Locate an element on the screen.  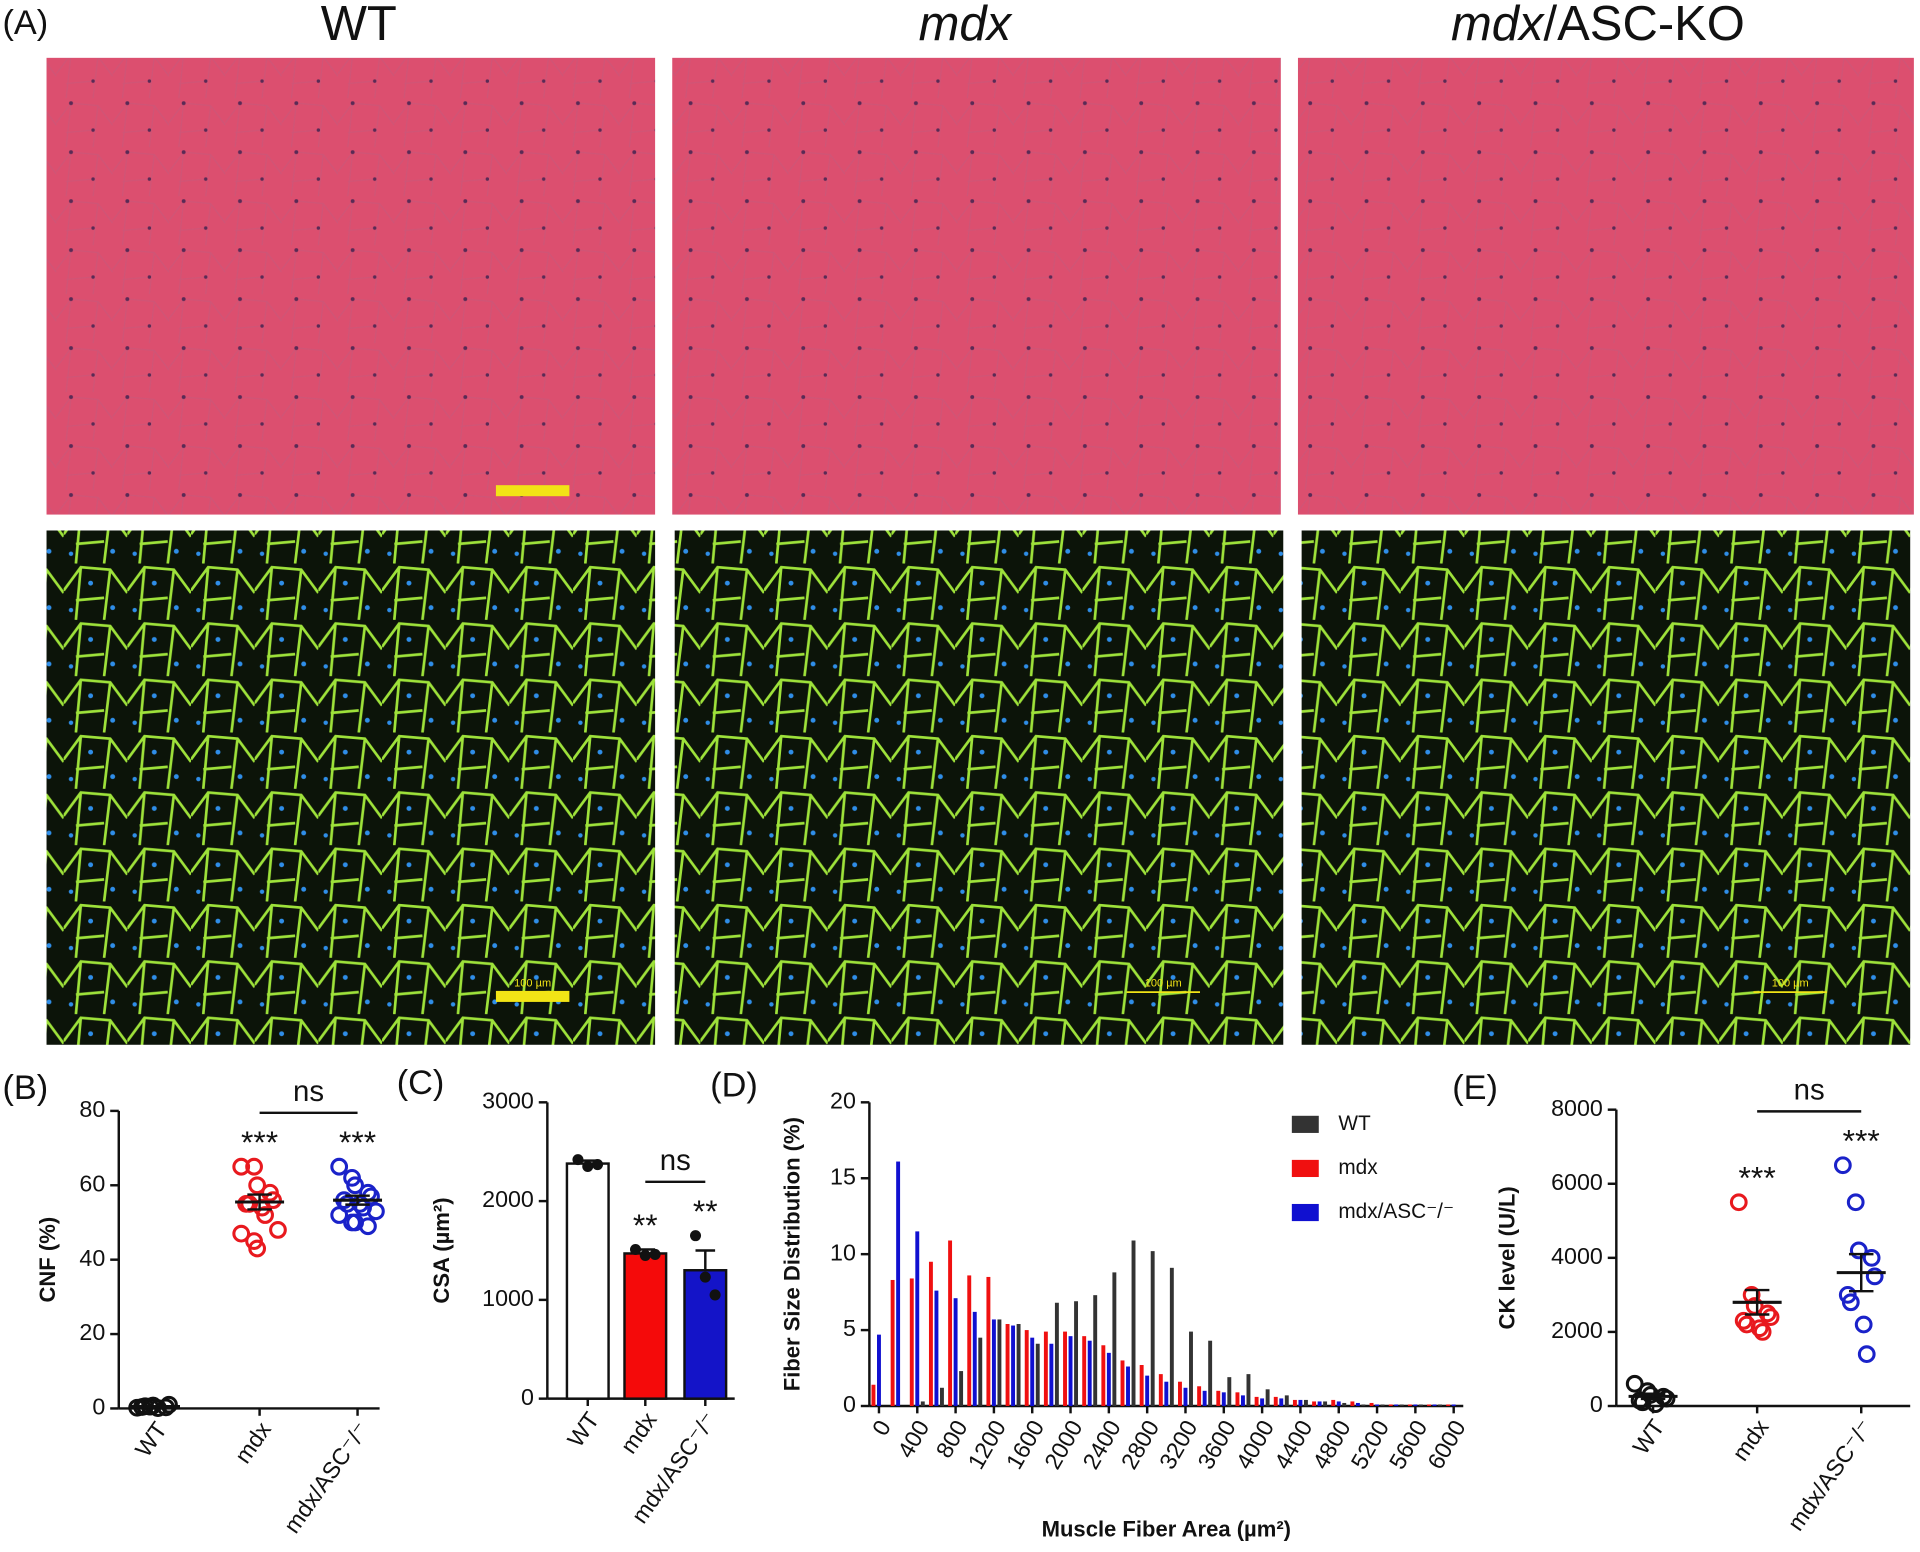
significance: *** is located at coordinates (1757, 1178).